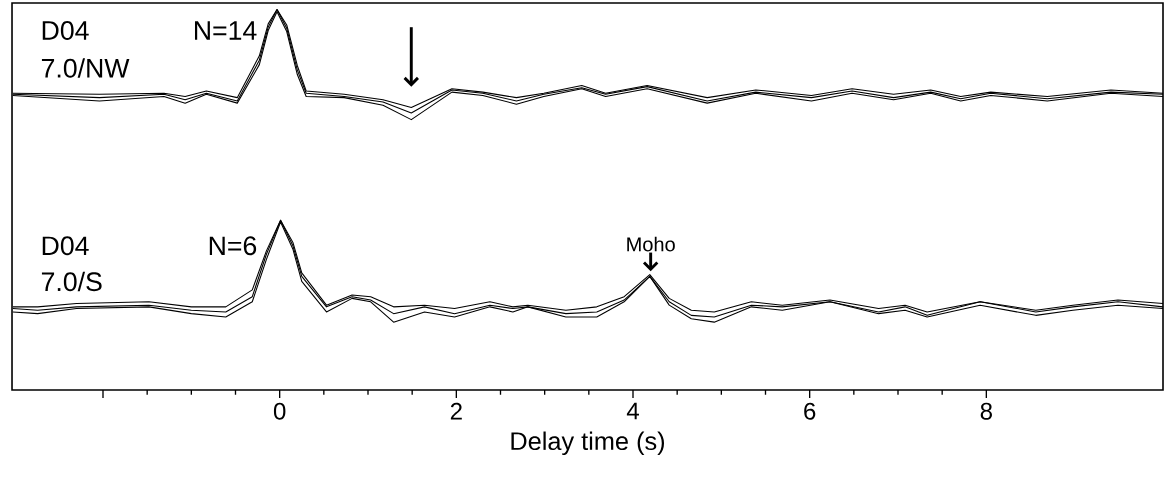 Image resolution: width=1166 pixels, height=499 pixels. What do you see at coordinates (71, 281) in the screenshot?
I see `annotation: 7.0/S` at bounding box center [71, 281].